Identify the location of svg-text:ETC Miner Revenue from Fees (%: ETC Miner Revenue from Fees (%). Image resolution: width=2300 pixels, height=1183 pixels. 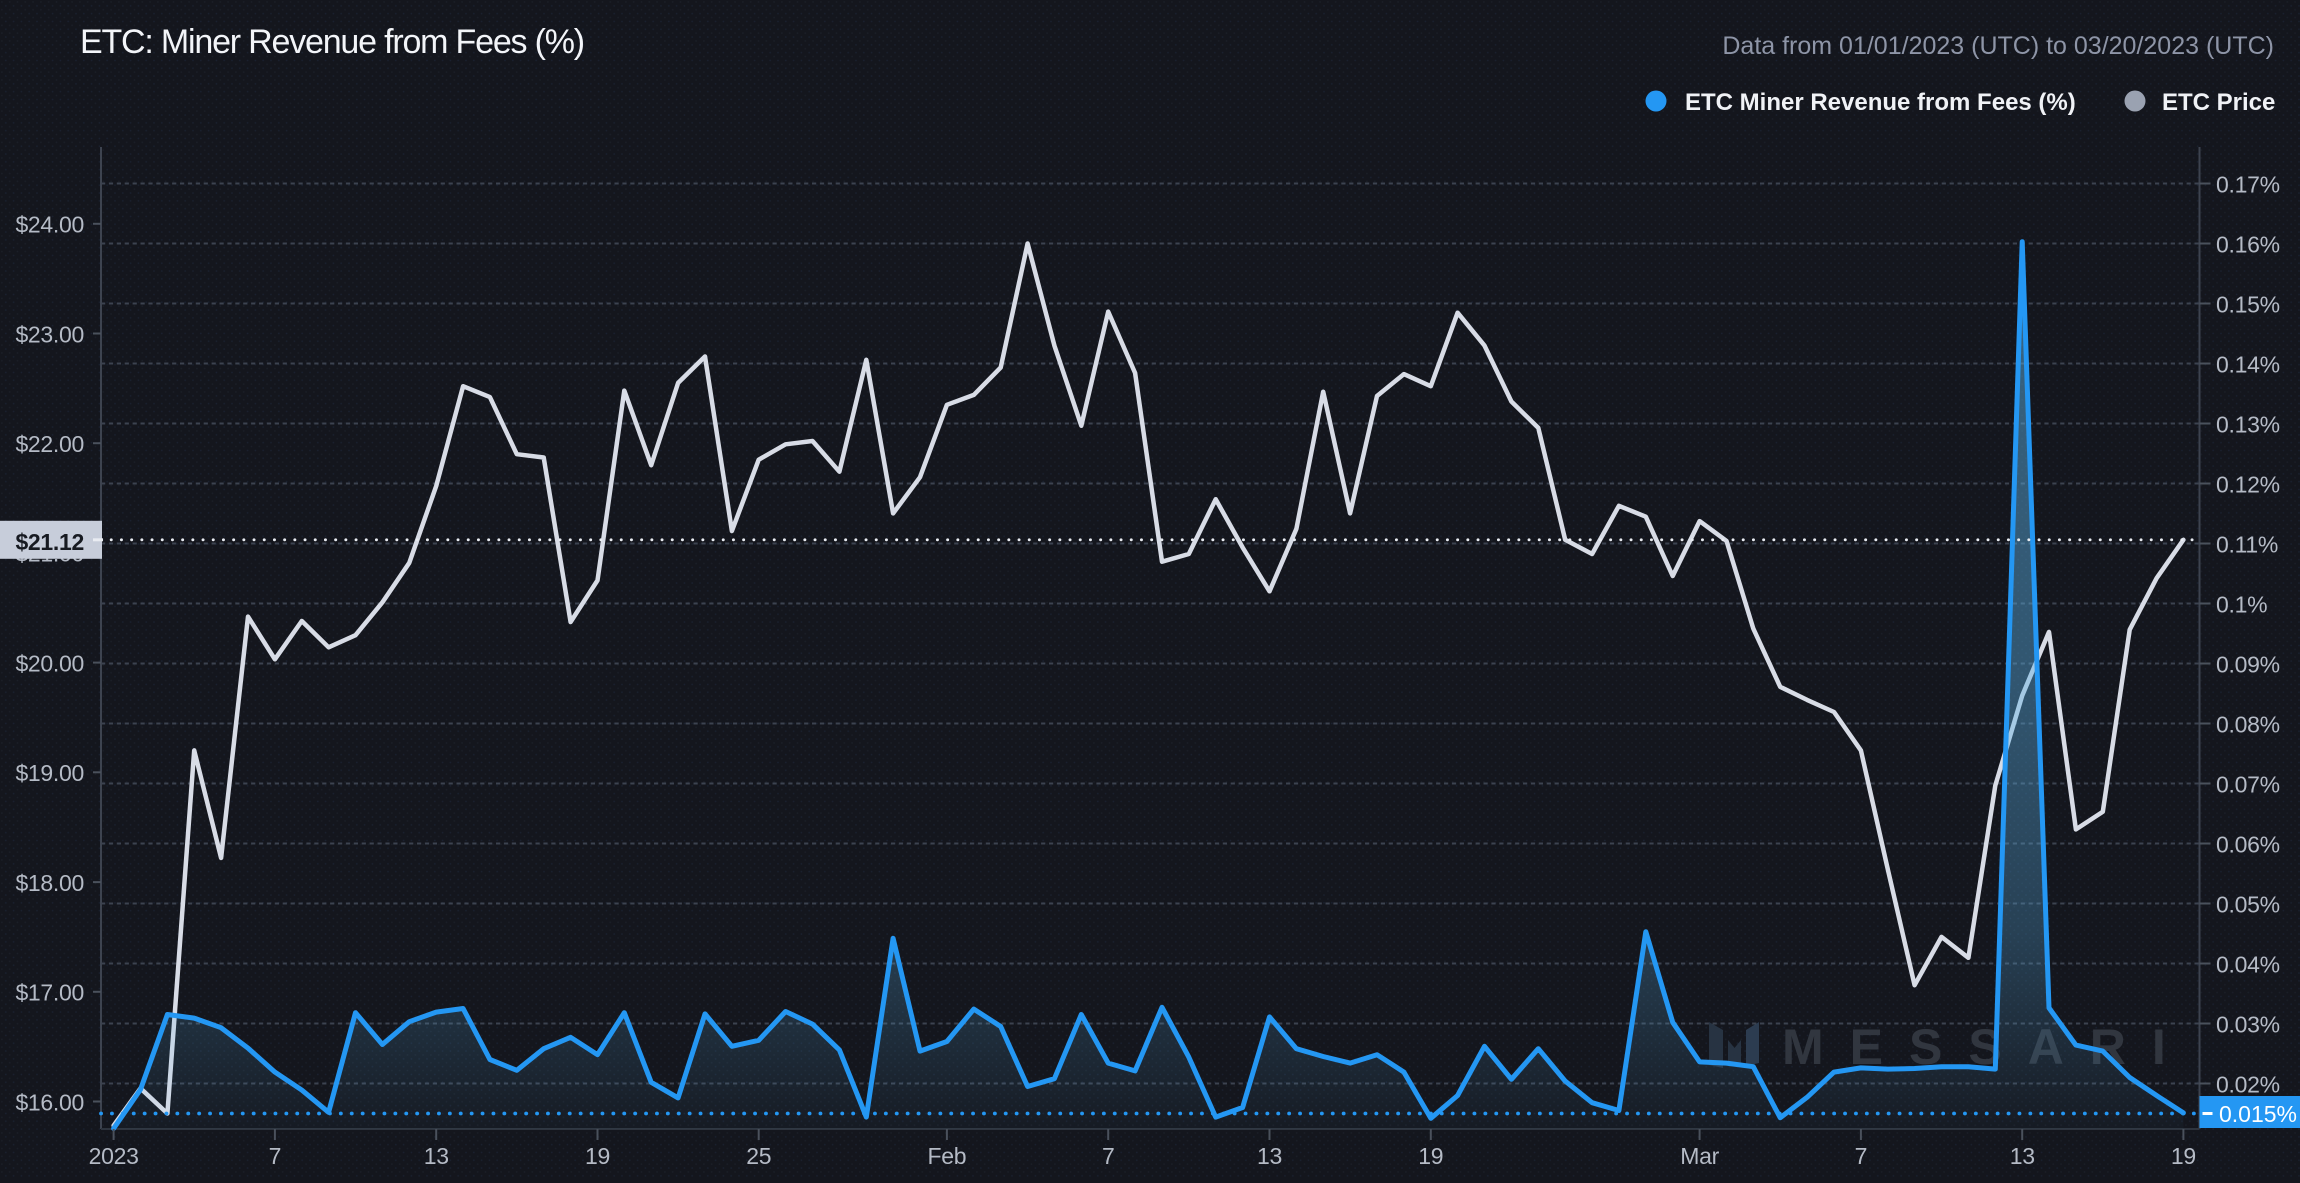
(1880, 102).